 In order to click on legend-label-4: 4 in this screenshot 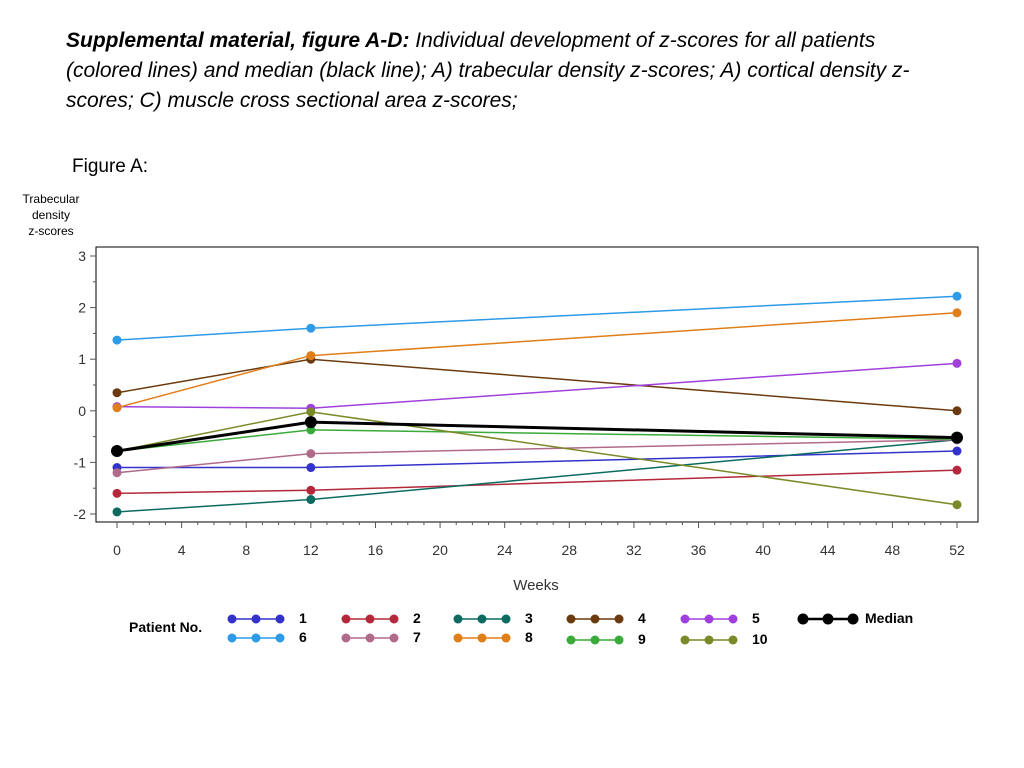, I will do `click(642, 618)`.